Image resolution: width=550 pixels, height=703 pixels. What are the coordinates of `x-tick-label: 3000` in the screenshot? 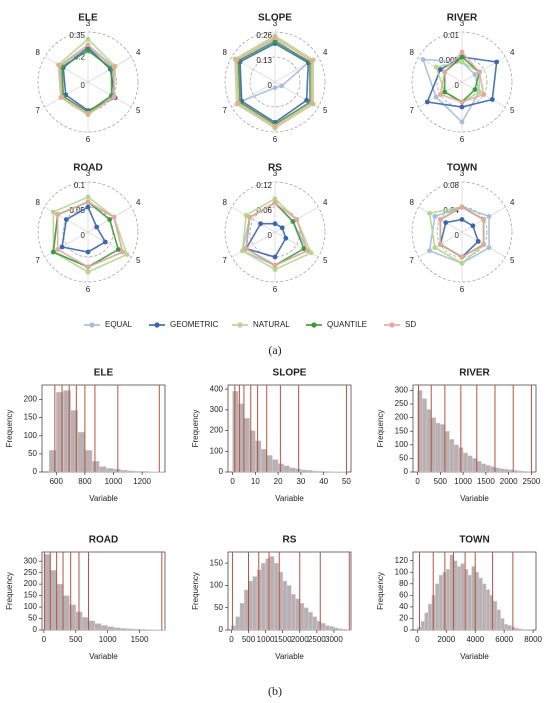 It's located at (334, 639).